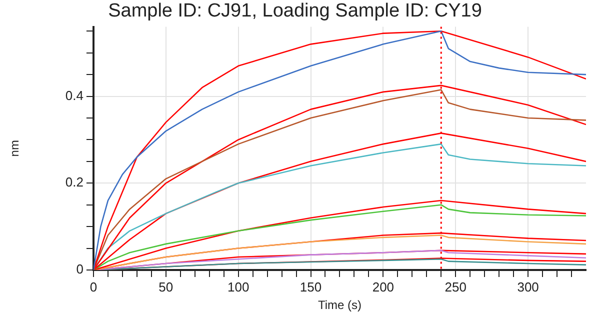 This screenshot has height=317, width=600. Describe the element at coordinates (528, 286) in the screenshot. I see `x-tick-label: 300` at that location.